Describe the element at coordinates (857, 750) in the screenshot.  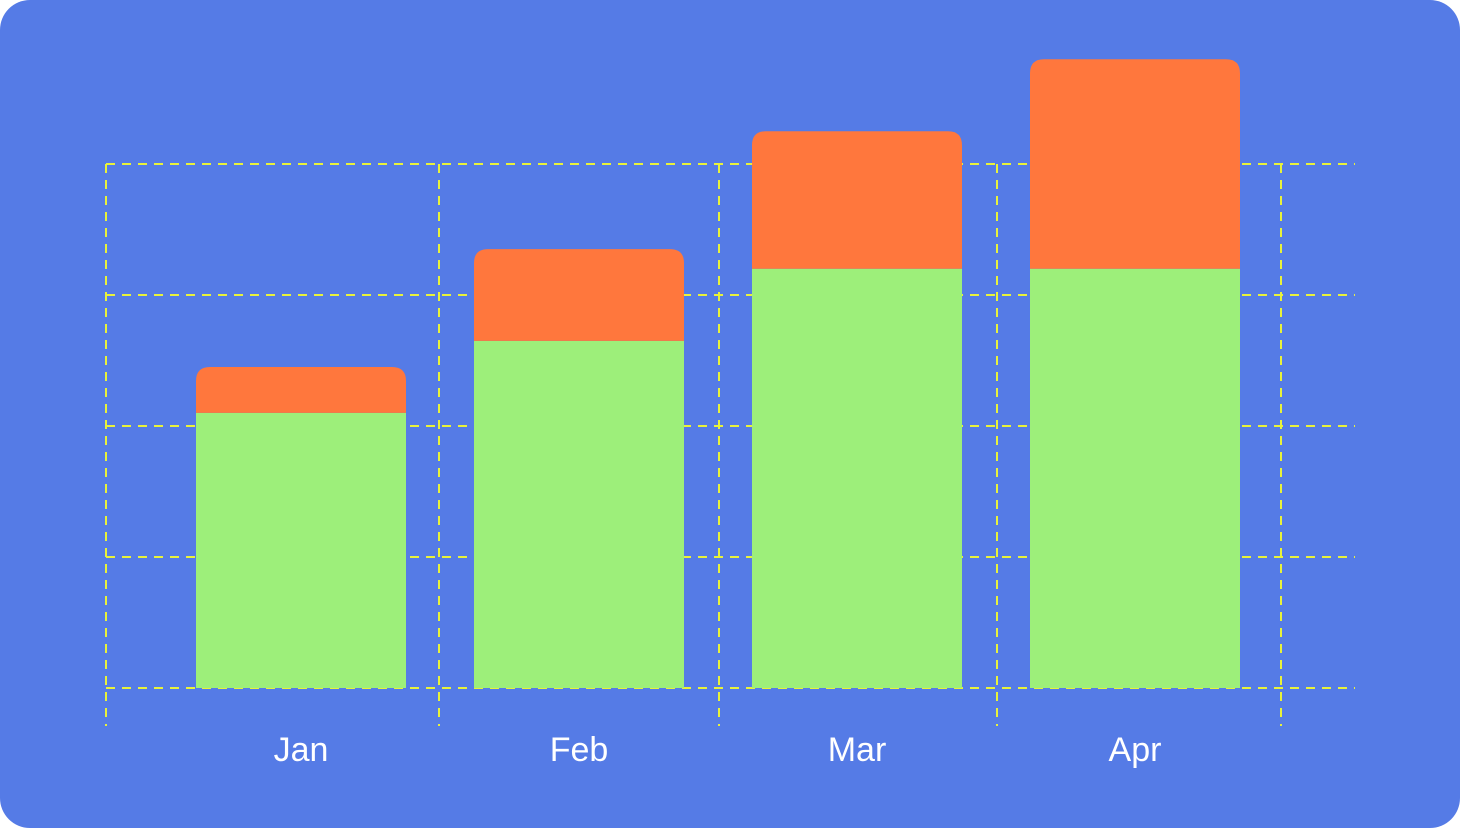
I see `x-tick-label: Mar` at that location.